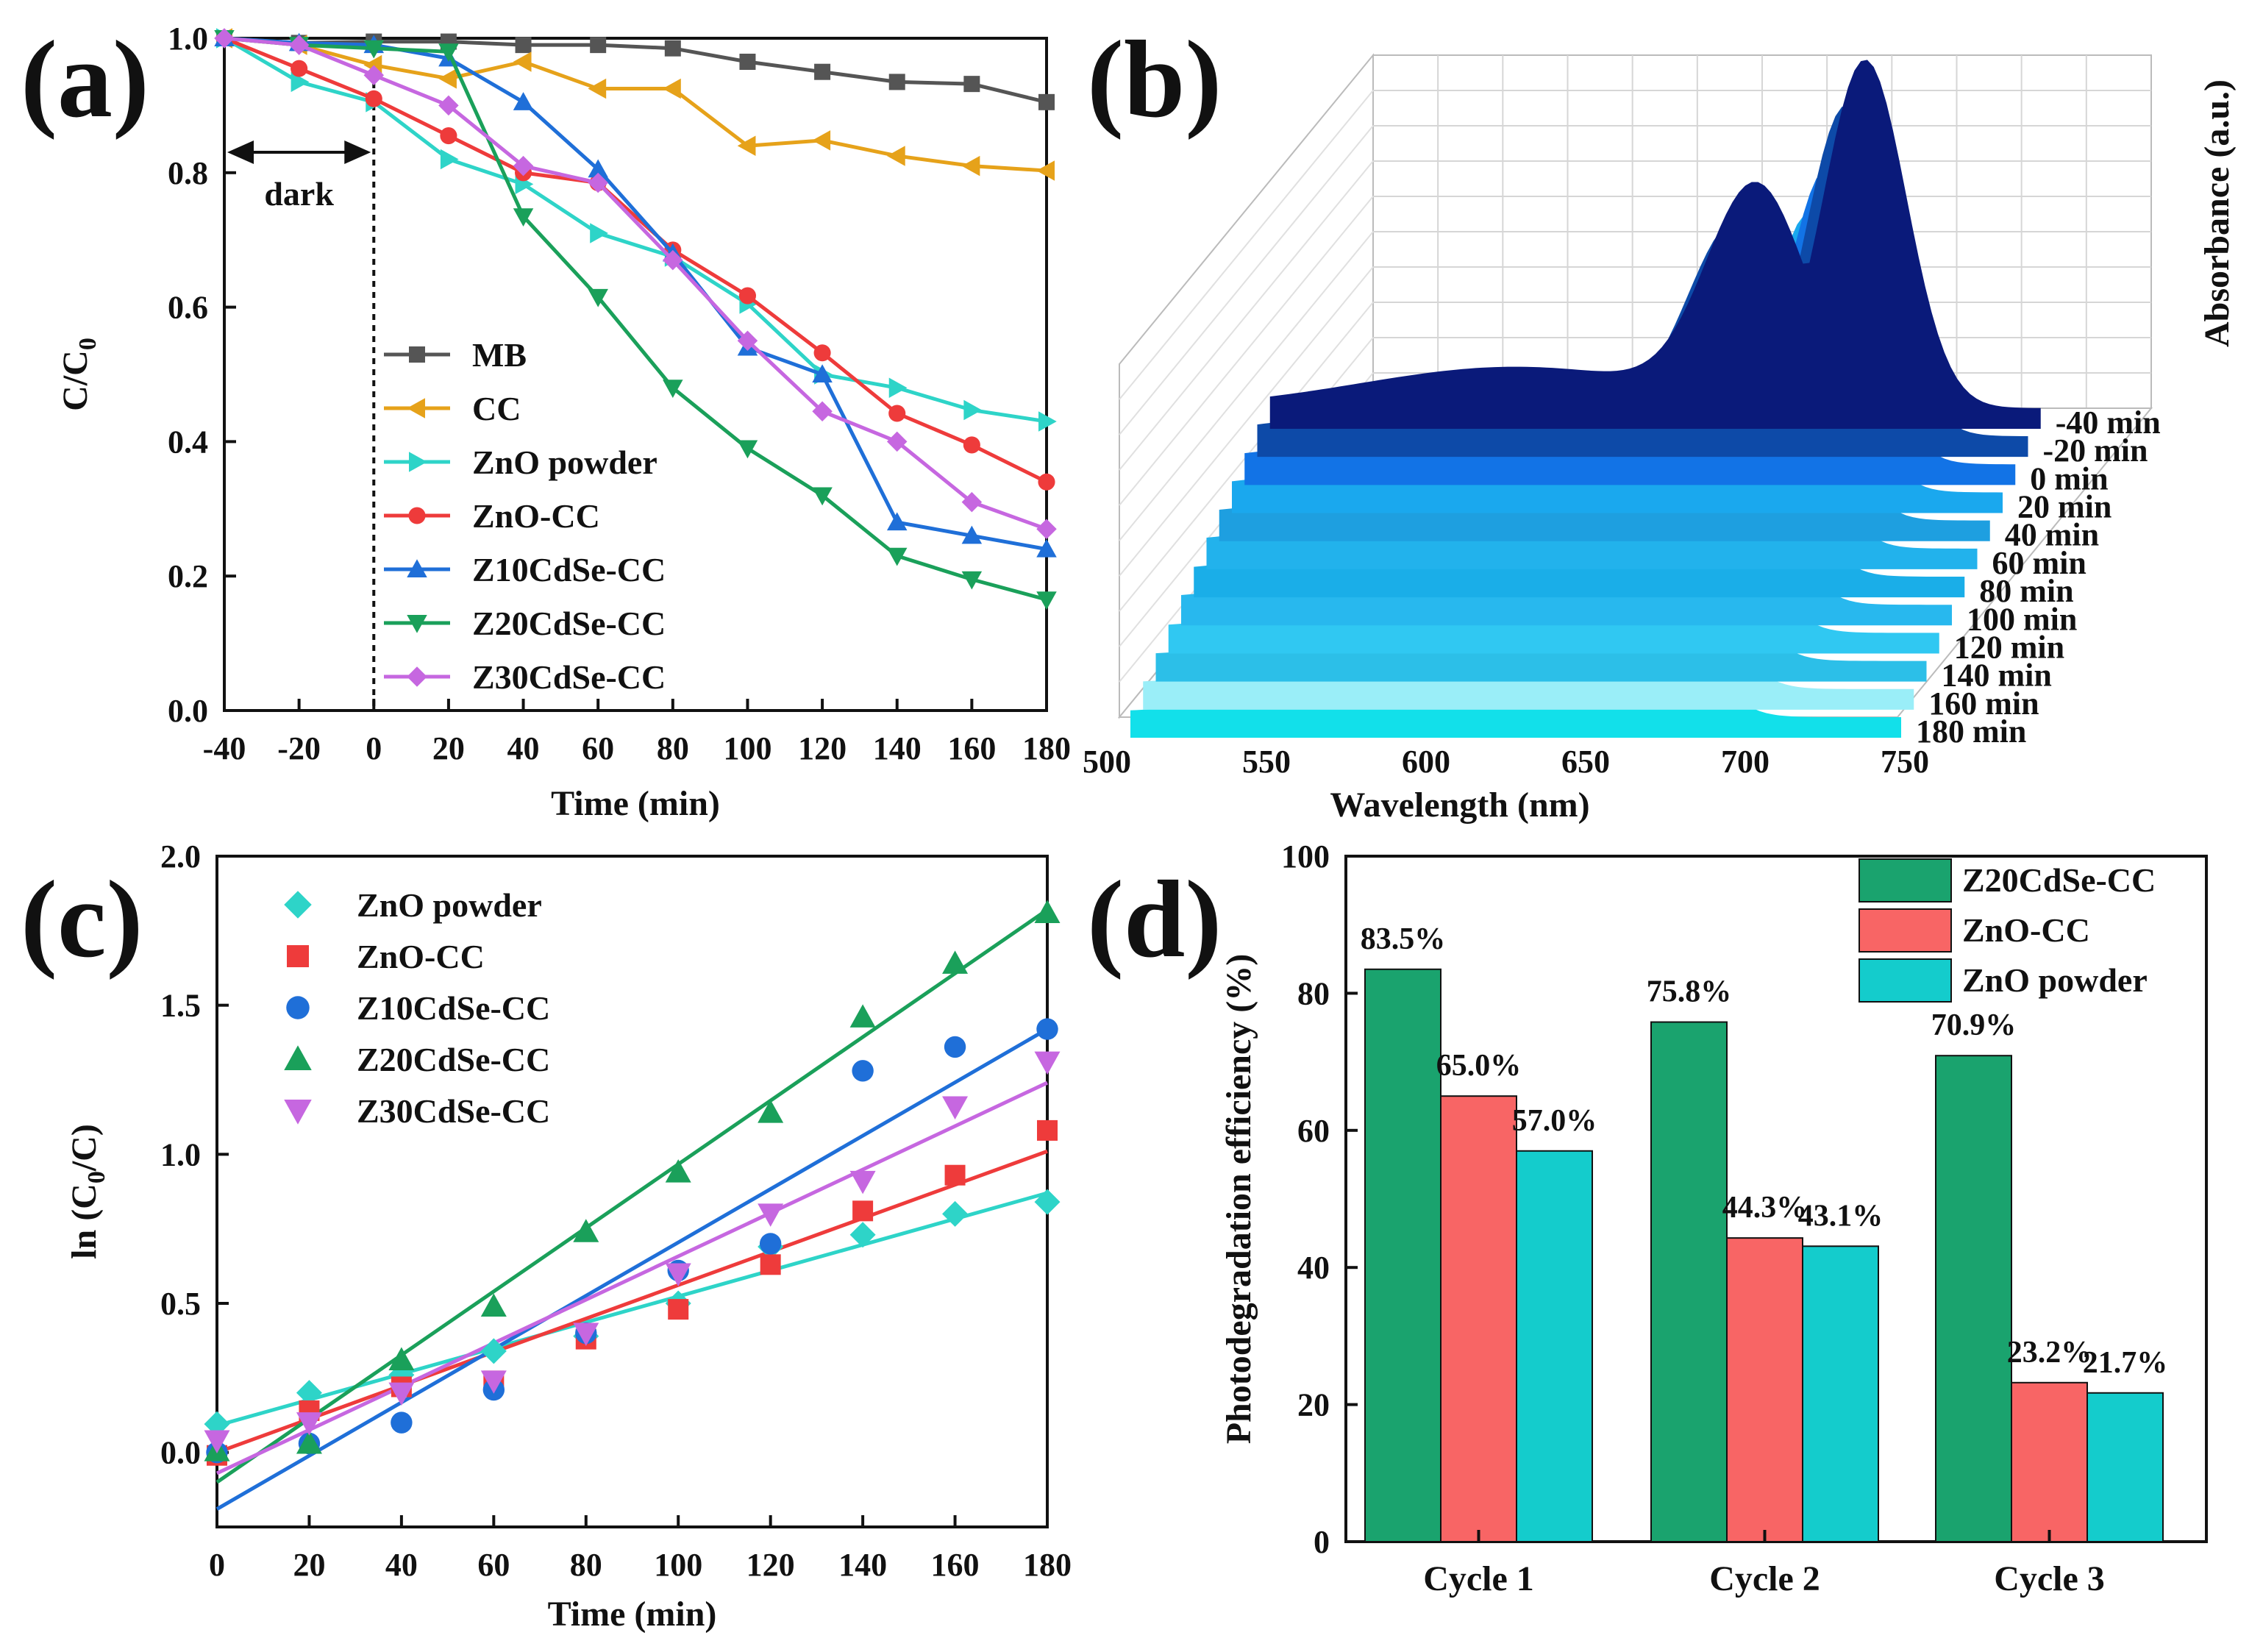 This screenshot has height=1652, width=2263. Describe the element at coordinates (1905, 762) in the screenshot. I see `x-tick-label-b: 750` at that location.